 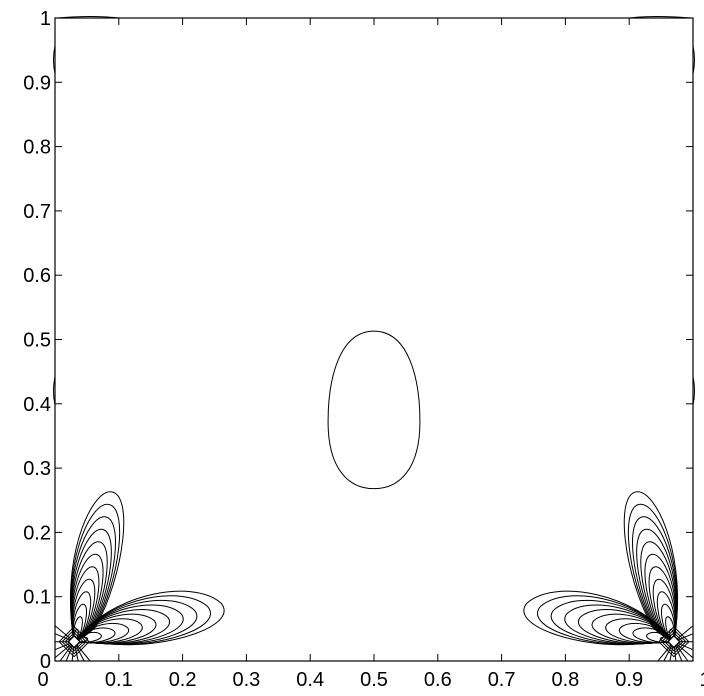 I want to click on y-tick-label: 0.7, so click(x=37, y=212).